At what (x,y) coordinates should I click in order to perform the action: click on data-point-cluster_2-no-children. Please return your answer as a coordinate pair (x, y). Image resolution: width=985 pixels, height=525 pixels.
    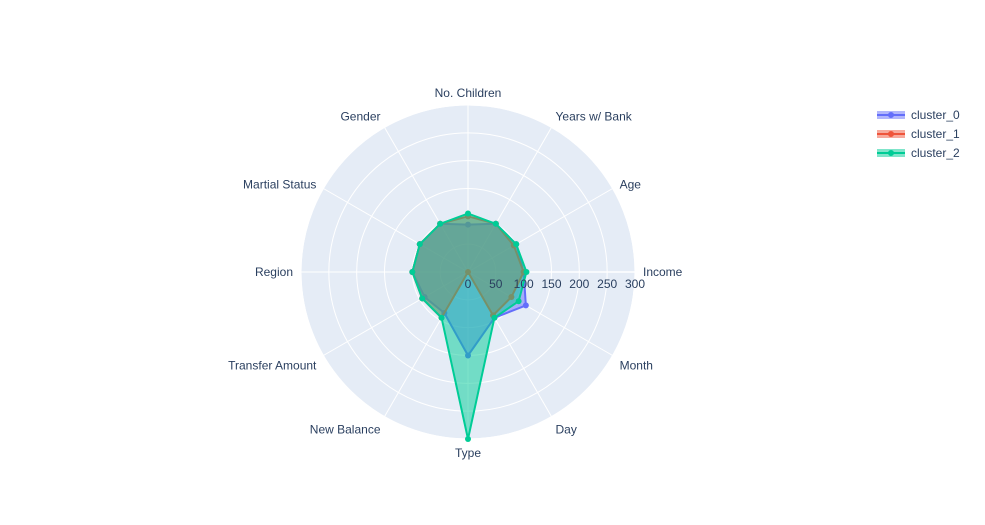
    Looking at the image, I should click on (468, 213).